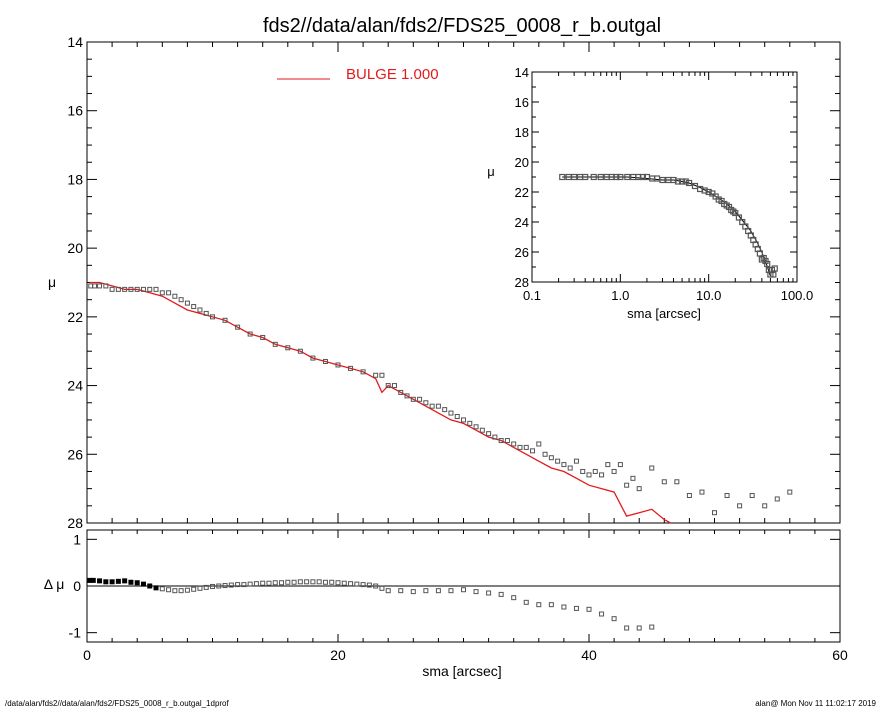 This screenshot has height=708, width=885. I want to click on inset-x-tick-label: 100.0, so click(797, 295).